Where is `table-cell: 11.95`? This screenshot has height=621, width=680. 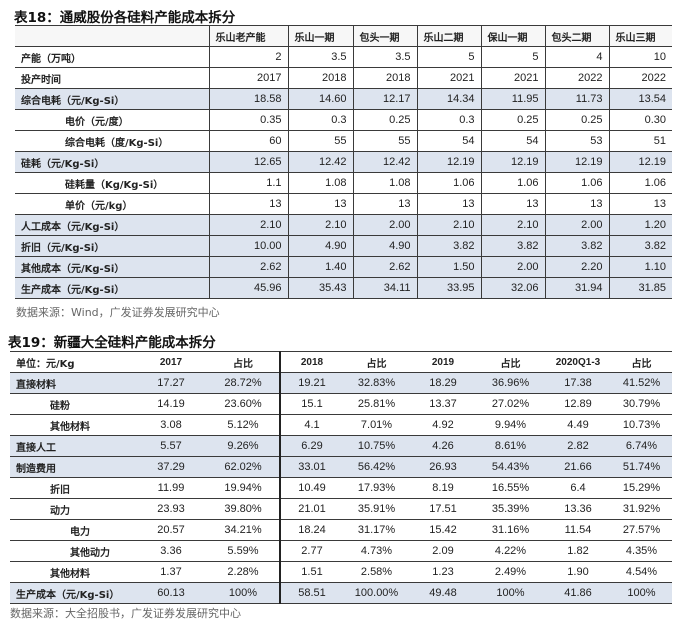
table-cell: 11.95 is located at coordinates (512, 99).